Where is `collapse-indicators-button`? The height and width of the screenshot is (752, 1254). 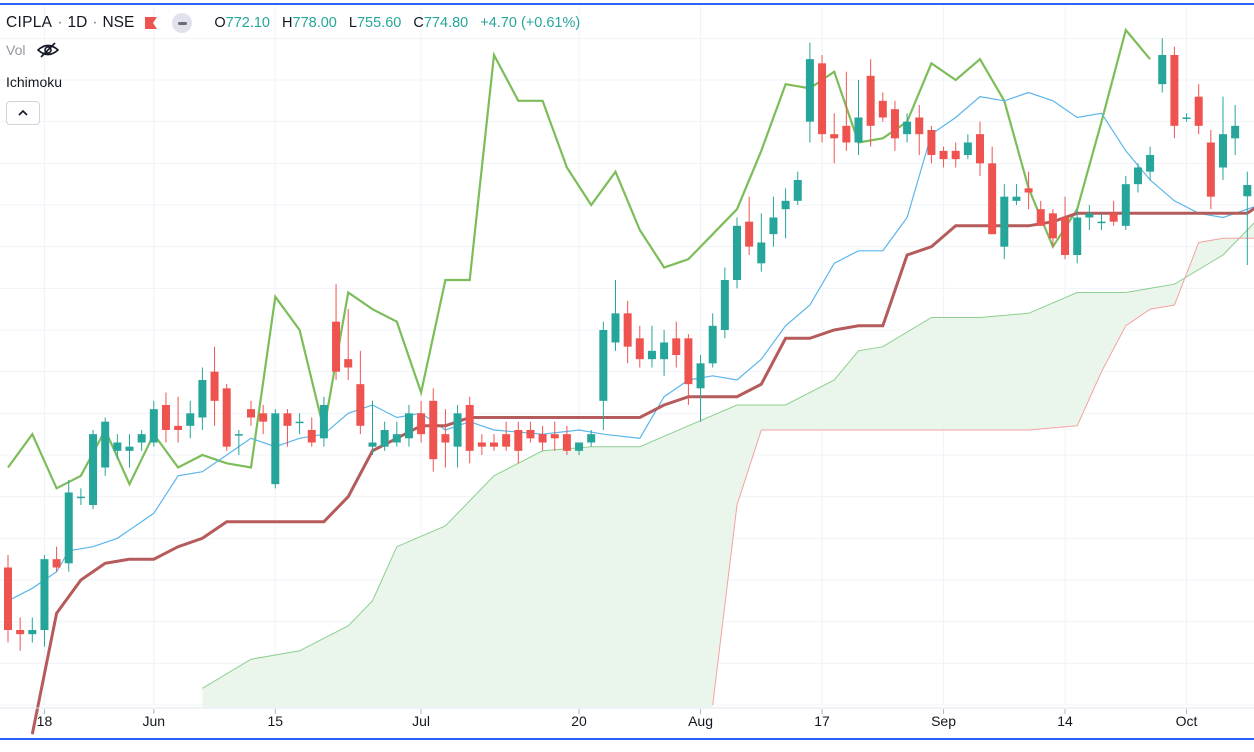
collapse-indicators-button is located at coordinates (23, 113).